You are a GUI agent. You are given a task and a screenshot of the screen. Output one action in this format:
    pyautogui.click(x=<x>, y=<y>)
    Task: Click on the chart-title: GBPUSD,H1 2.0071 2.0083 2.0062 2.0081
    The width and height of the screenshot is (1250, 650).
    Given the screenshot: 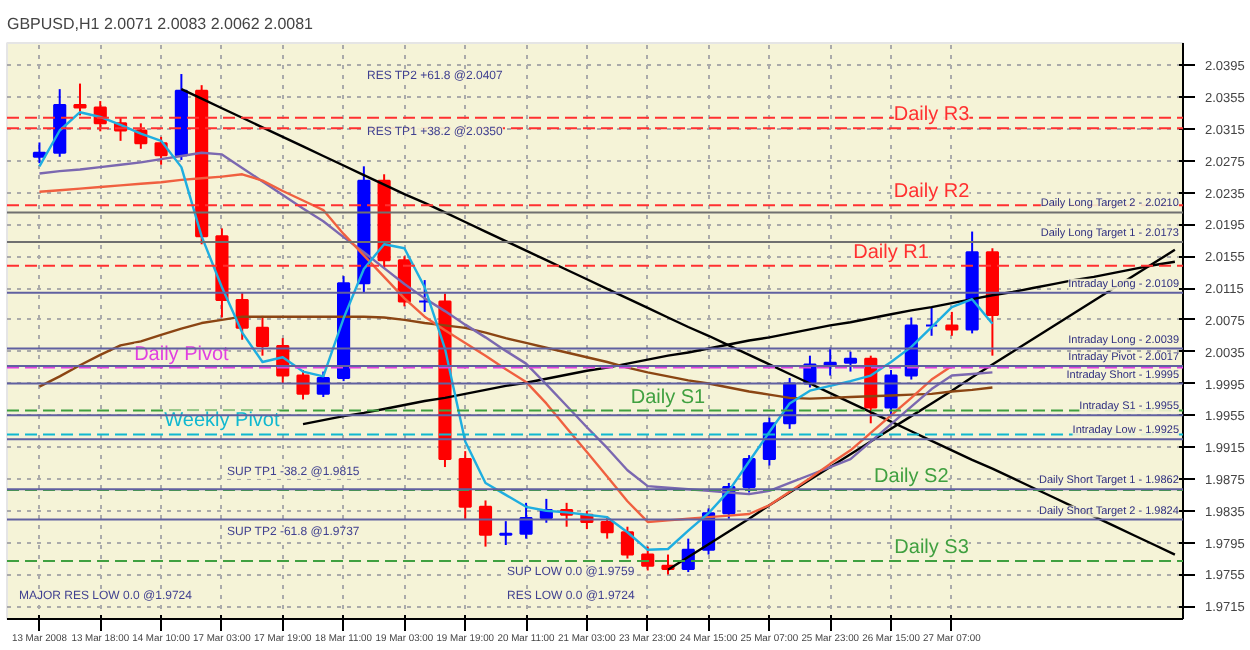 What is the action you would take?
    pyautogui.click(x=161, y=24)
    